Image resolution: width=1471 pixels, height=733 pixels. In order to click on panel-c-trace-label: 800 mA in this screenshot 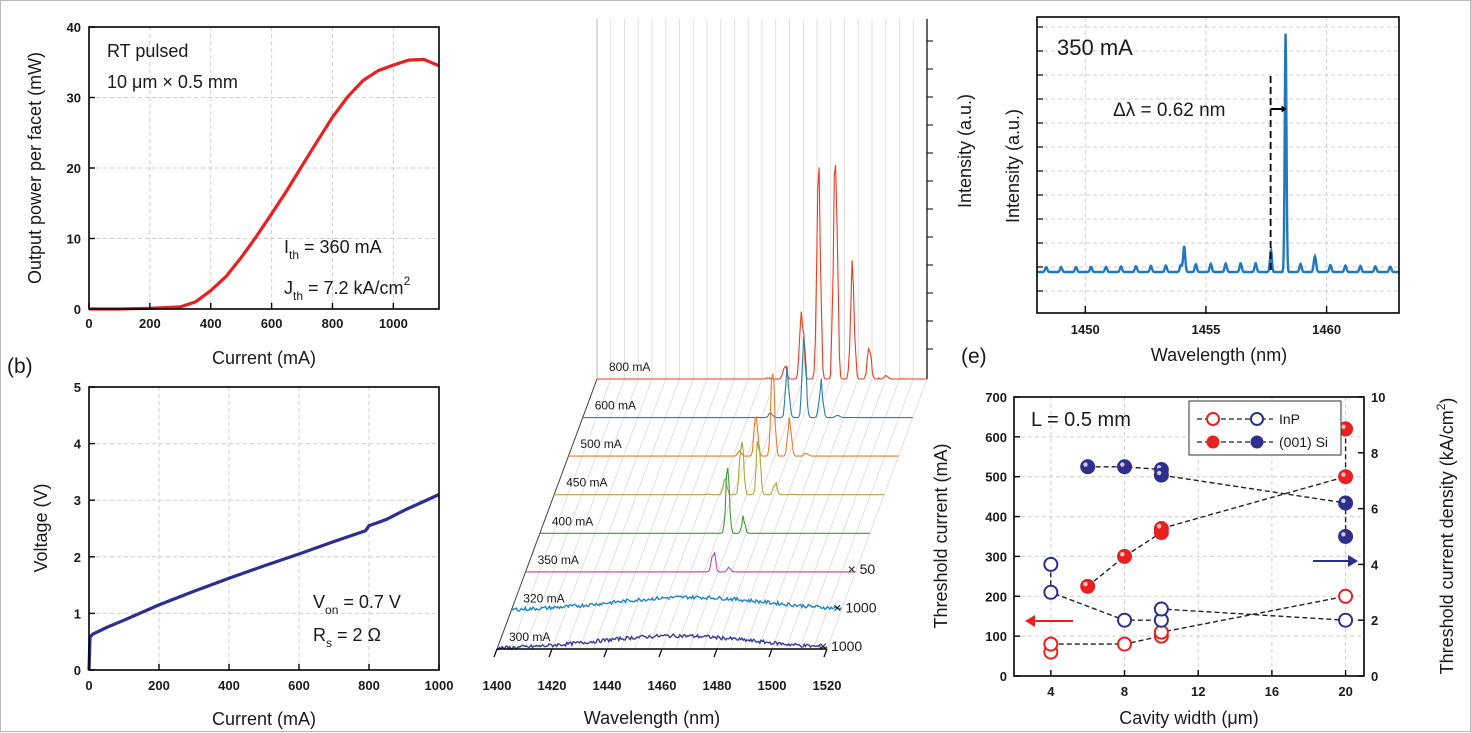, I will do `click(629, 367)`.